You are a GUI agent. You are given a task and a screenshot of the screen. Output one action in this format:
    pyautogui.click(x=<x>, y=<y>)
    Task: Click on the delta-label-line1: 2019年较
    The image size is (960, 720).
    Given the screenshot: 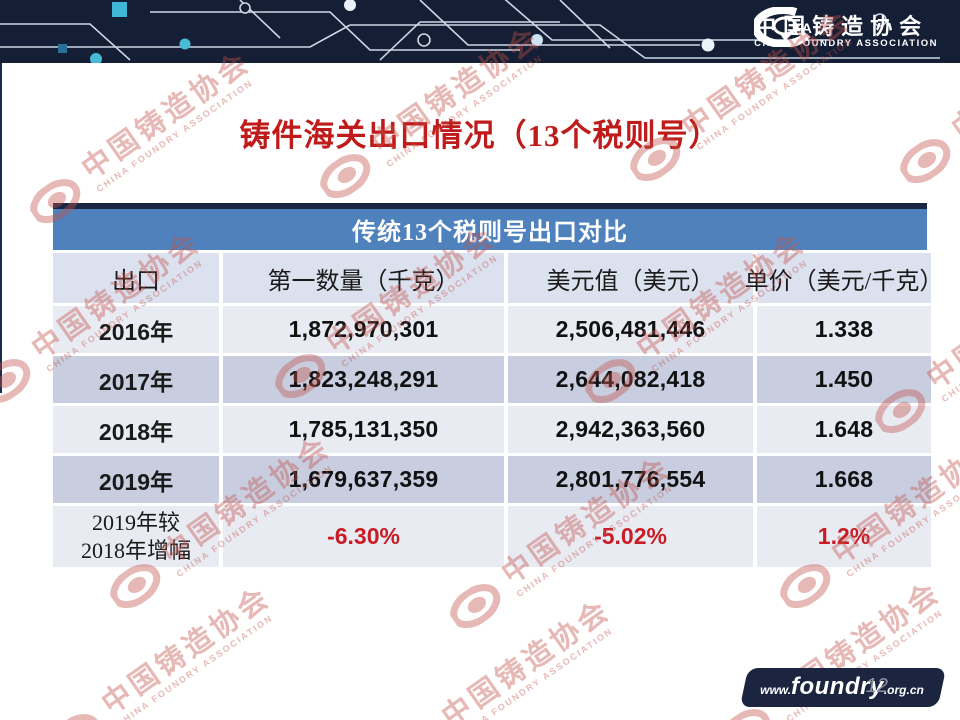 What is the action you would take?
    pyautogui.click(x=135, y=522)
    